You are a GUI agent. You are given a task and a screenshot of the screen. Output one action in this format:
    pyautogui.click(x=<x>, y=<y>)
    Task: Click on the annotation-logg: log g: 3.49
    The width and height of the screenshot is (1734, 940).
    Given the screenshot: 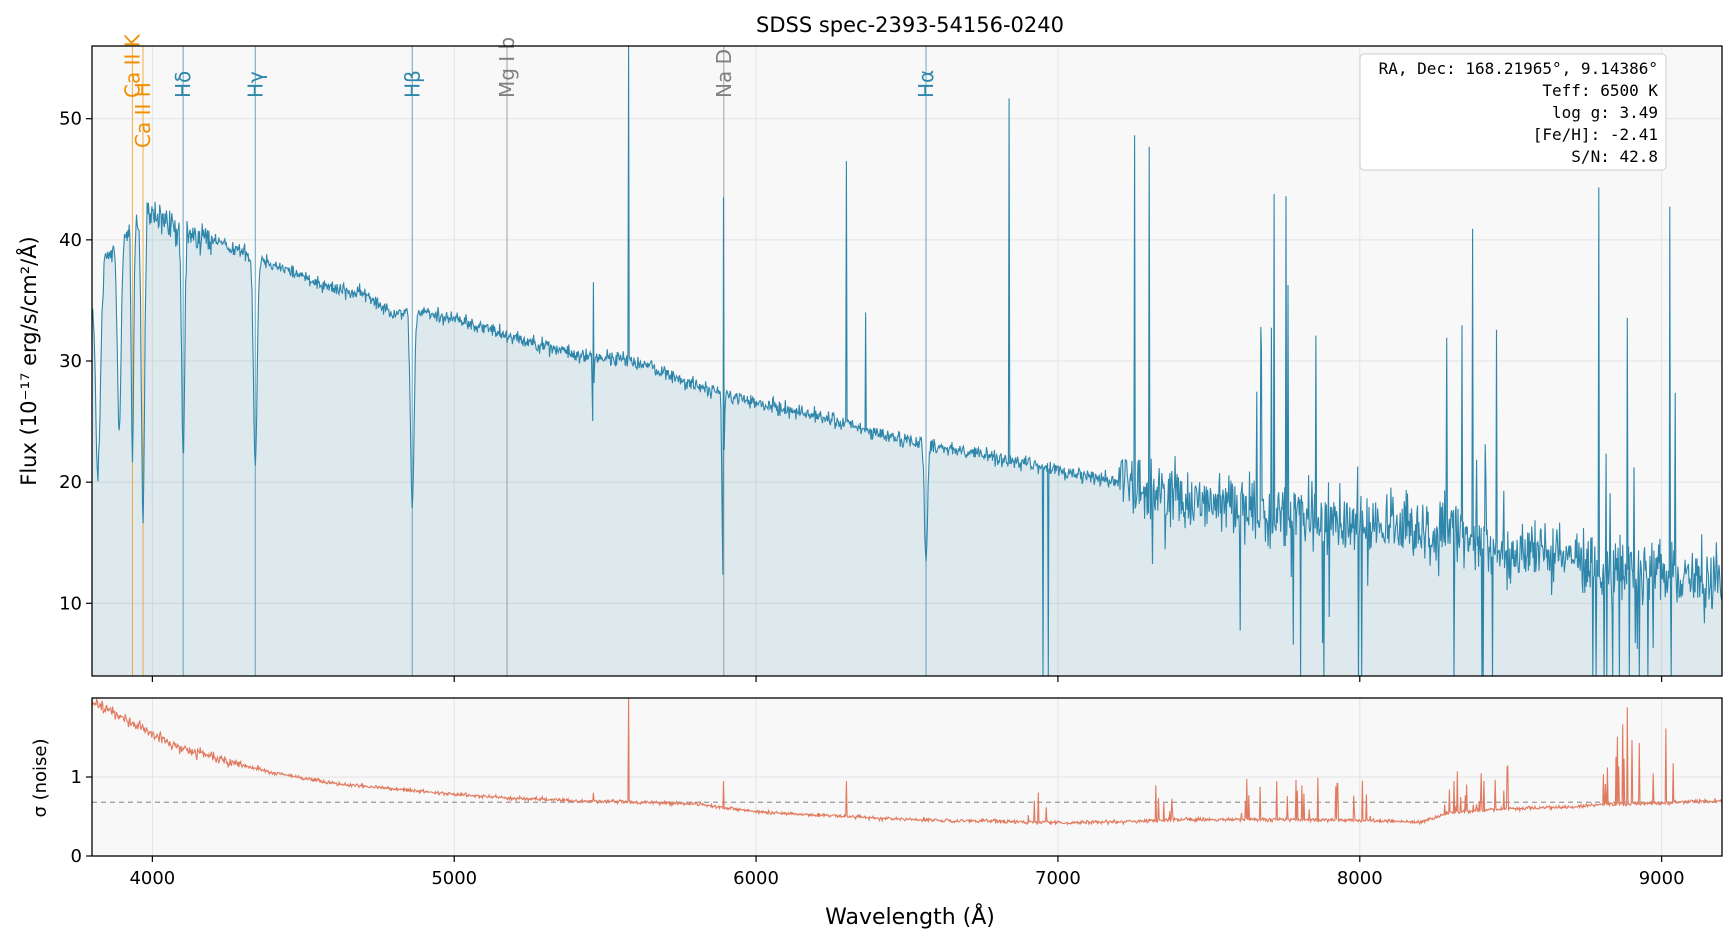 What is the action you would take?
    pyautogui.click(x=1605, y=112)
    